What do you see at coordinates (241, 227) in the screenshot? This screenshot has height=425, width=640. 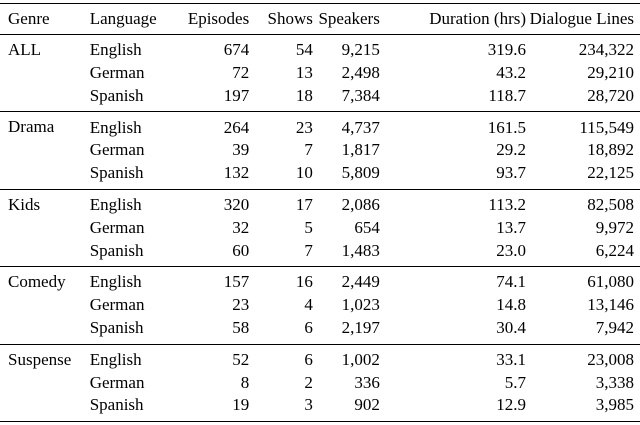 I see `cell-episodes: 32` at bounding box center [241, 227].